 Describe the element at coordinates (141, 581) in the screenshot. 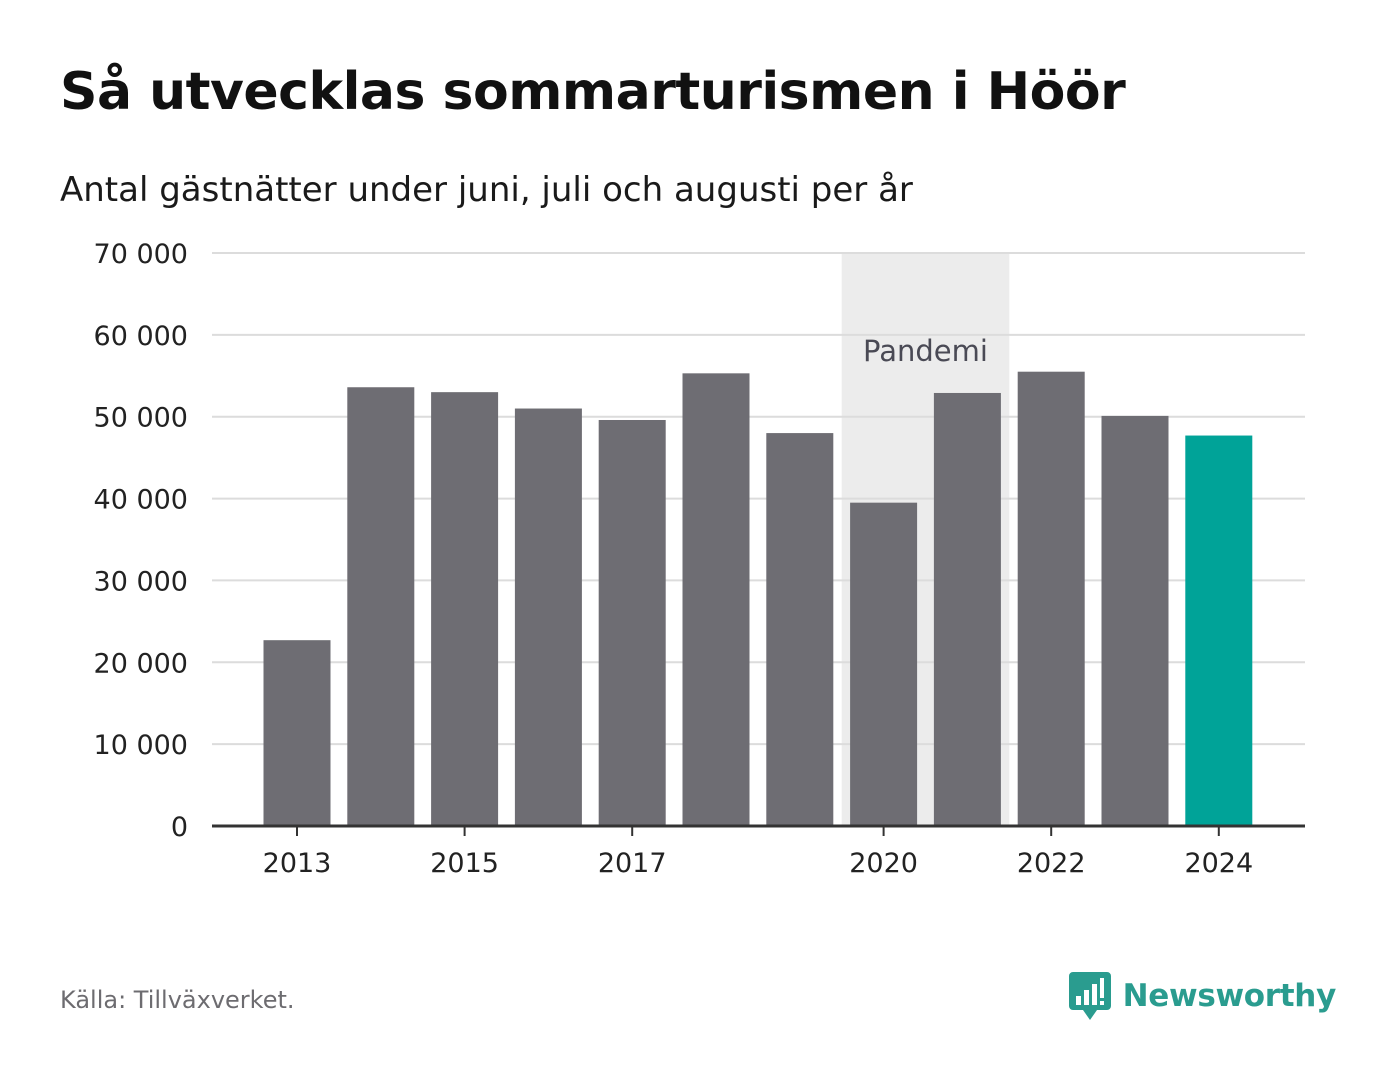

I see `y-tick-label: 30 000` at that location.